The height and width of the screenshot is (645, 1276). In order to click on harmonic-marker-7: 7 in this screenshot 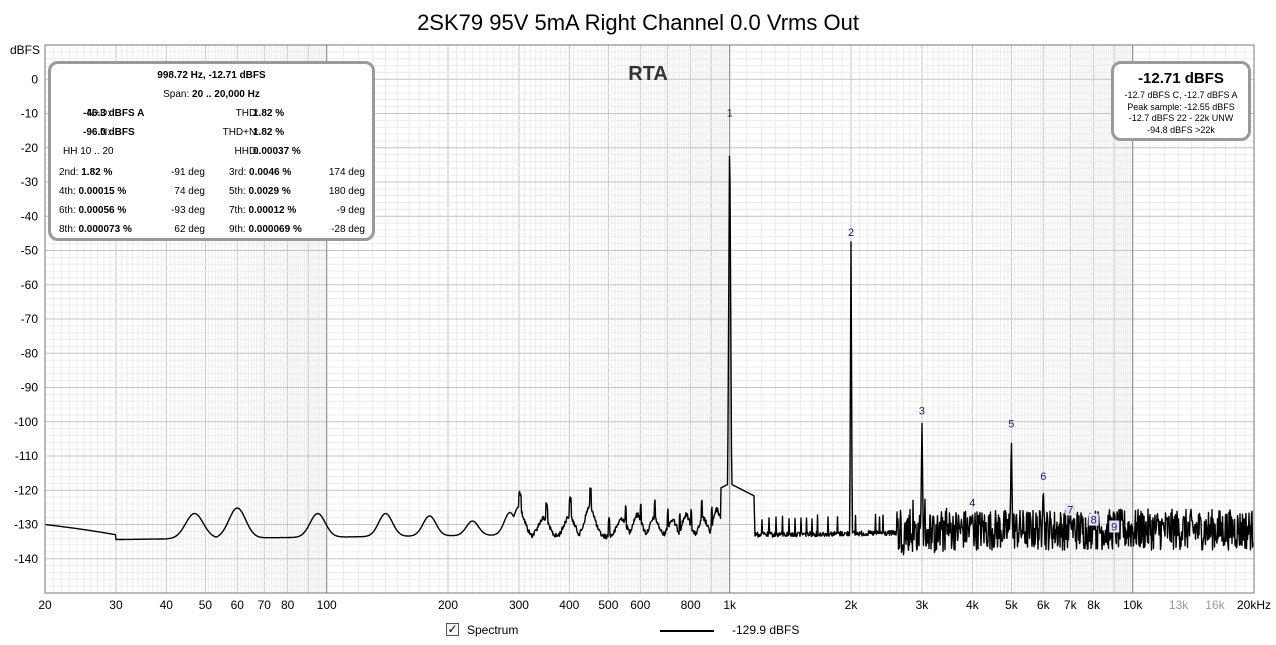, I will do `click(1070, 510)`.